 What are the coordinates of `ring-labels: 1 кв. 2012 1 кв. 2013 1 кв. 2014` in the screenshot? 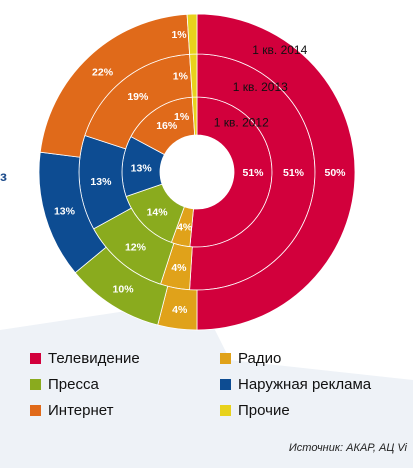 It's located at (261, 86).